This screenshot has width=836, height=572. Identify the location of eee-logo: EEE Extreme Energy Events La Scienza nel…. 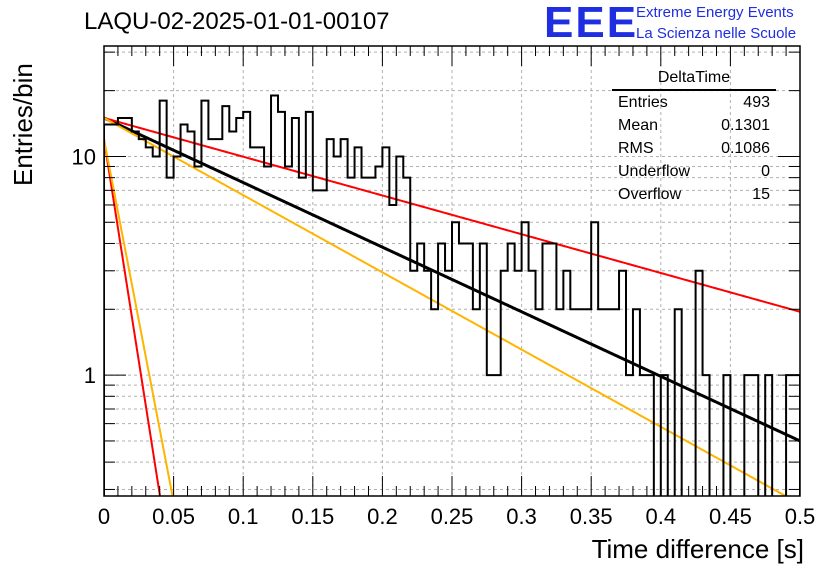
(689, 23).